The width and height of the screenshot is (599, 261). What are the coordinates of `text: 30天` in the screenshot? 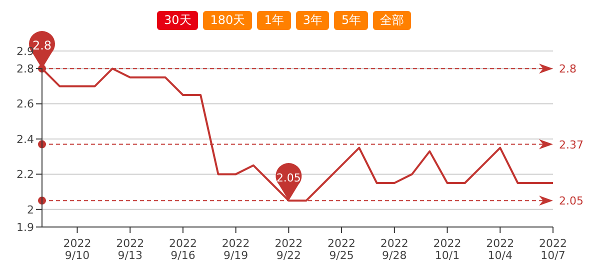 It's located at (177, 20).